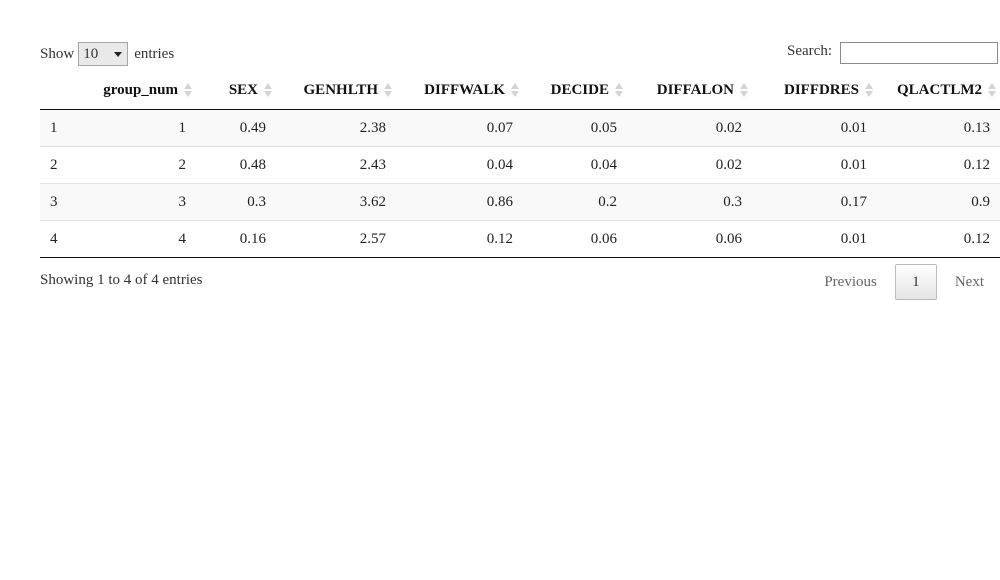 This screenshot has height=580, width=1000. I want to click on column-header-label: SEX, so click(243, 89).